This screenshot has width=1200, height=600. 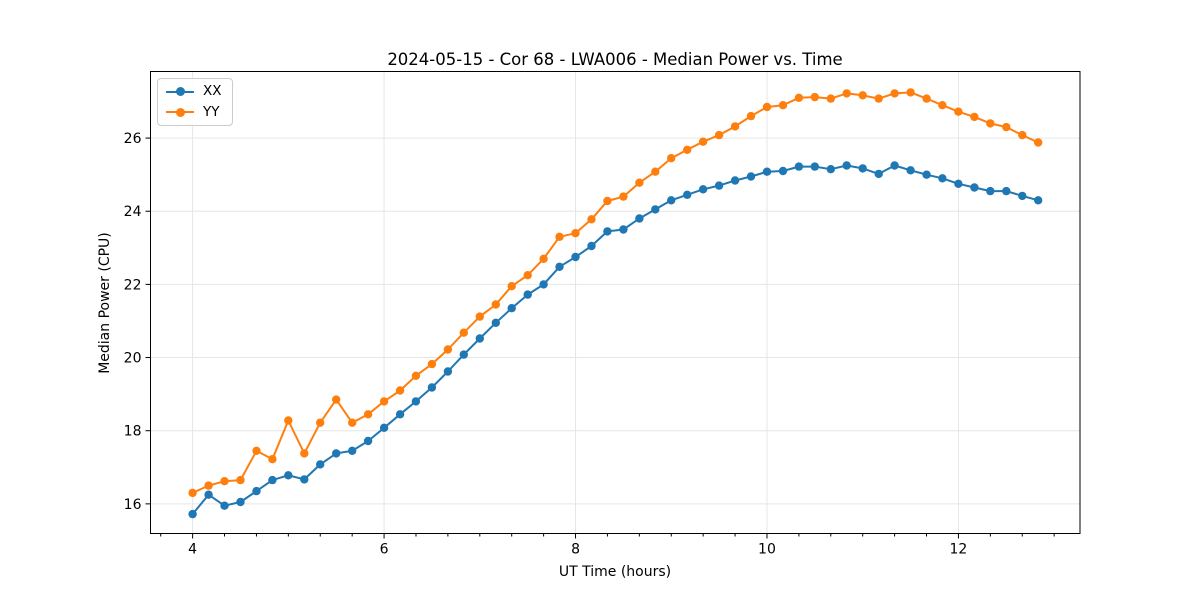 I want to click on x-tick-label: 10, so click(x=767, y=550).